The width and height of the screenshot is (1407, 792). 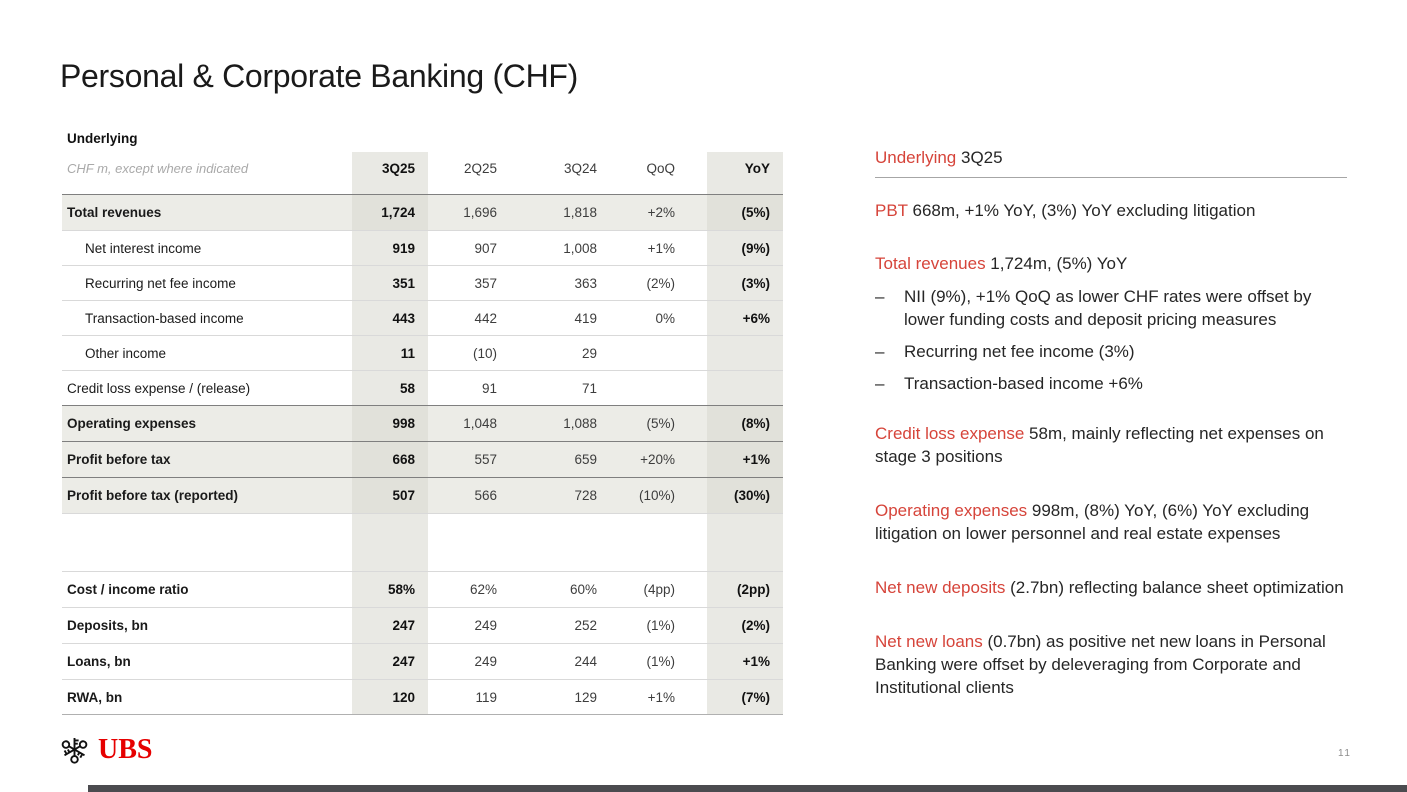 I want to click on row-label: Loans, bn, so click(x=99, y=661).